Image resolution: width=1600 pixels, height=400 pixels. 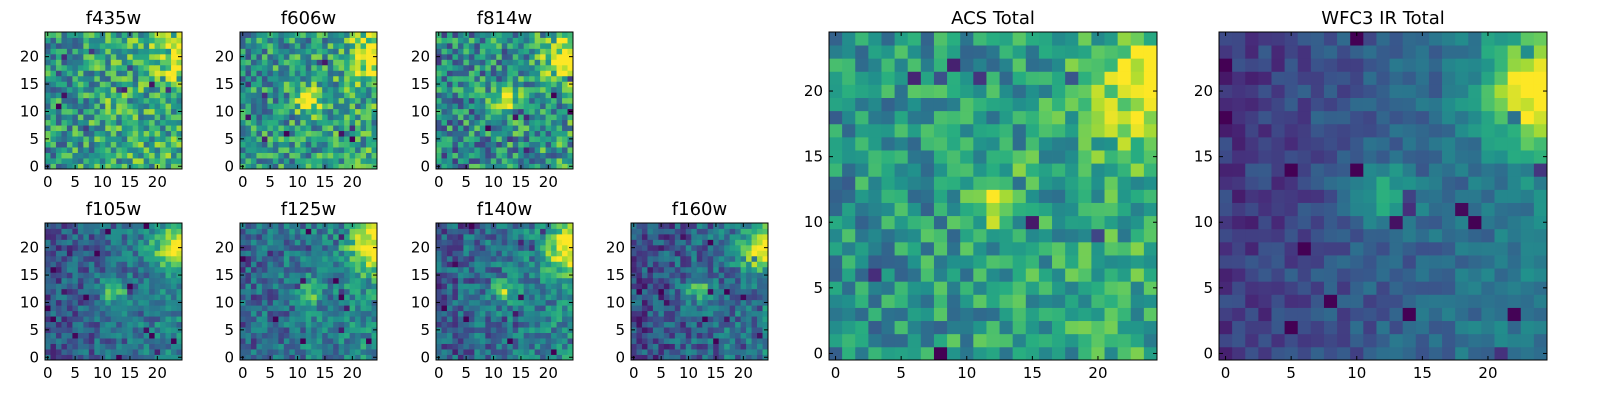 I want to click on x-tick-label: 20, so click(x=352, y=182).